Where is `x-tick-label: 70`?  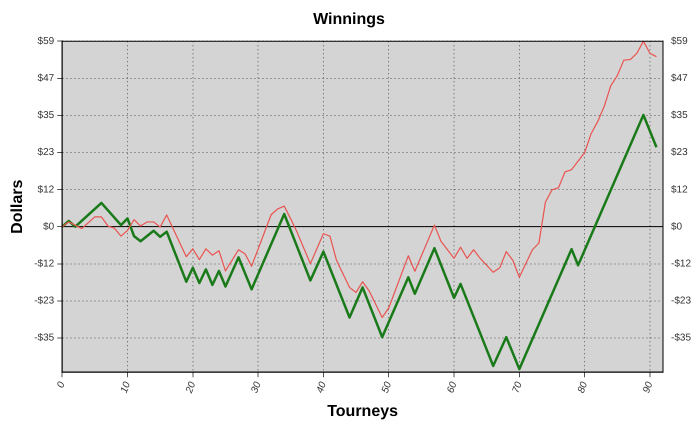 x-tick-label: 70 is located at coordinates (517, 387).